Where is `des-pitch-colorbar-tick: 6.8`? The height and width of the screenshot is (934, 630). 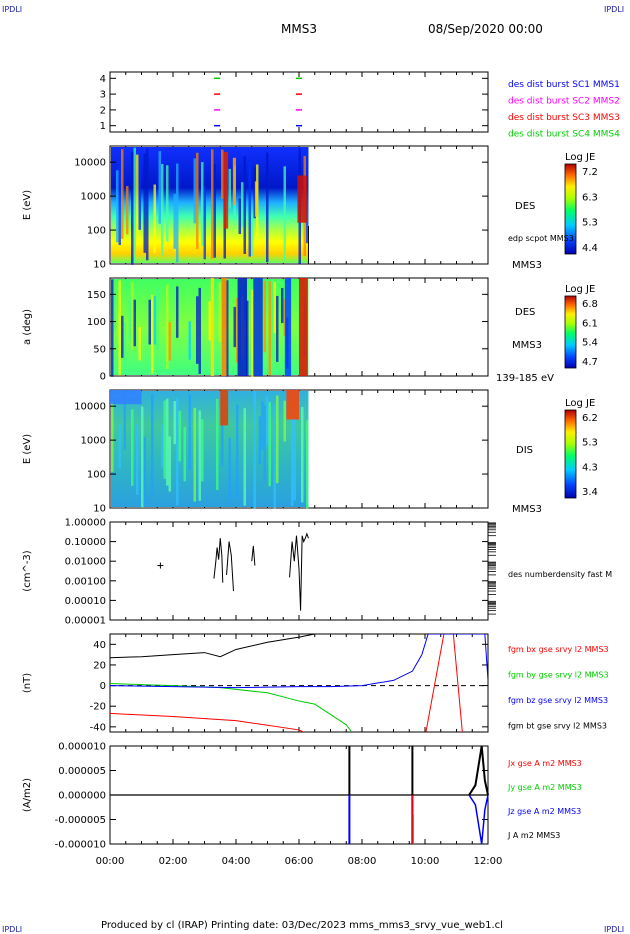 des-pitch-colorbar-tick: 6.8 is located at coordinates (590, 304).